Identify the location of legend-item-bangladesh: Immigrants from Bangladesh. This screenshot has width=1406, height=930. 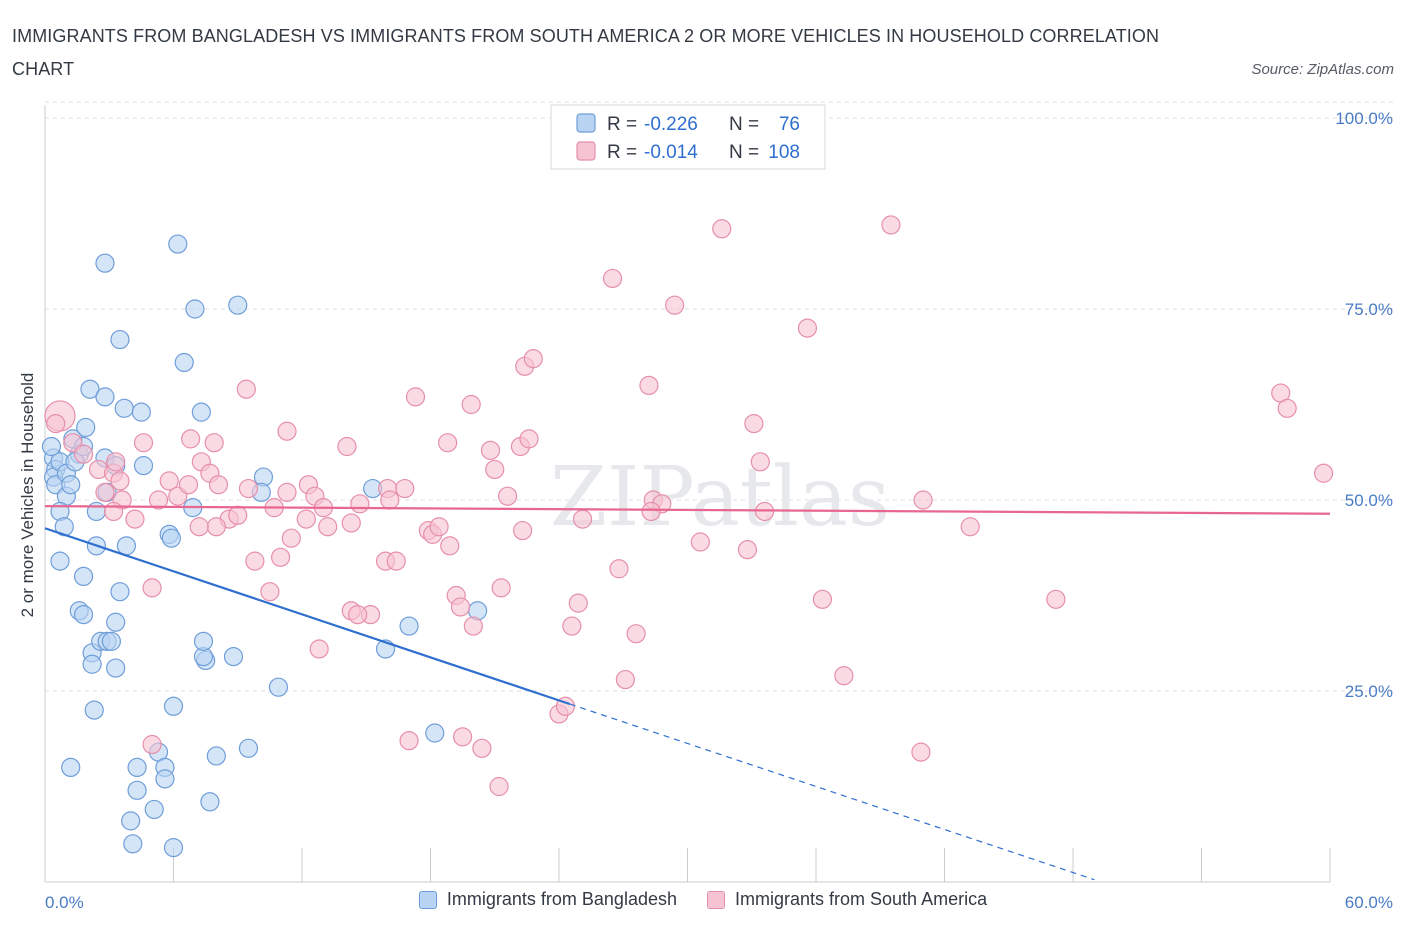
(547, 899).